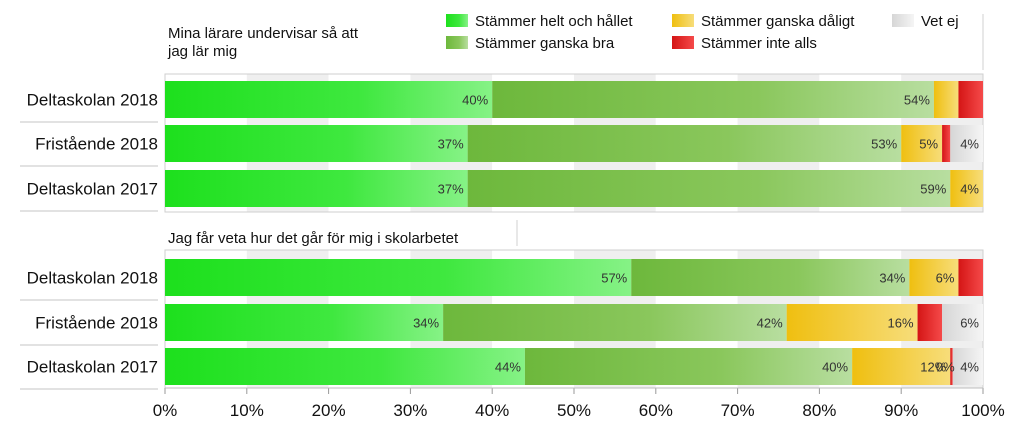 This screenshot has width=1024, height=432. What do you see at coordinates (508, 367) in the screenshot?
I see `data-label: 44%` at bounding box center [508, 367].